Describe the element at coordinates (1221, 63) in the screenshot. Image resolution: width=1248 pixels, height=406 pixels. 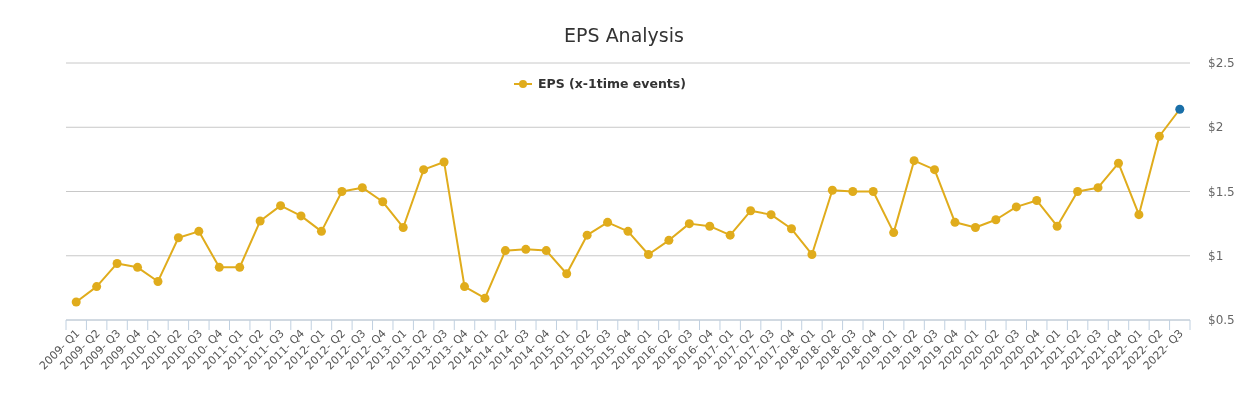
I see `y-tick-label: $2.5` at that location.